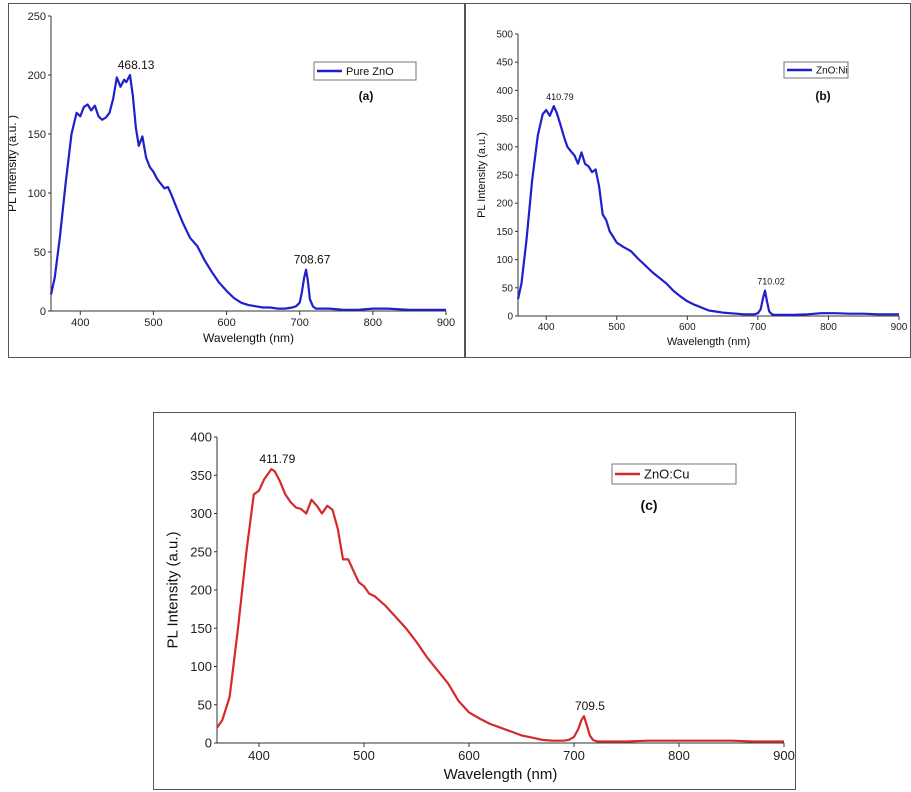  I want to click on panel-tag: (a), so click(366, 96).